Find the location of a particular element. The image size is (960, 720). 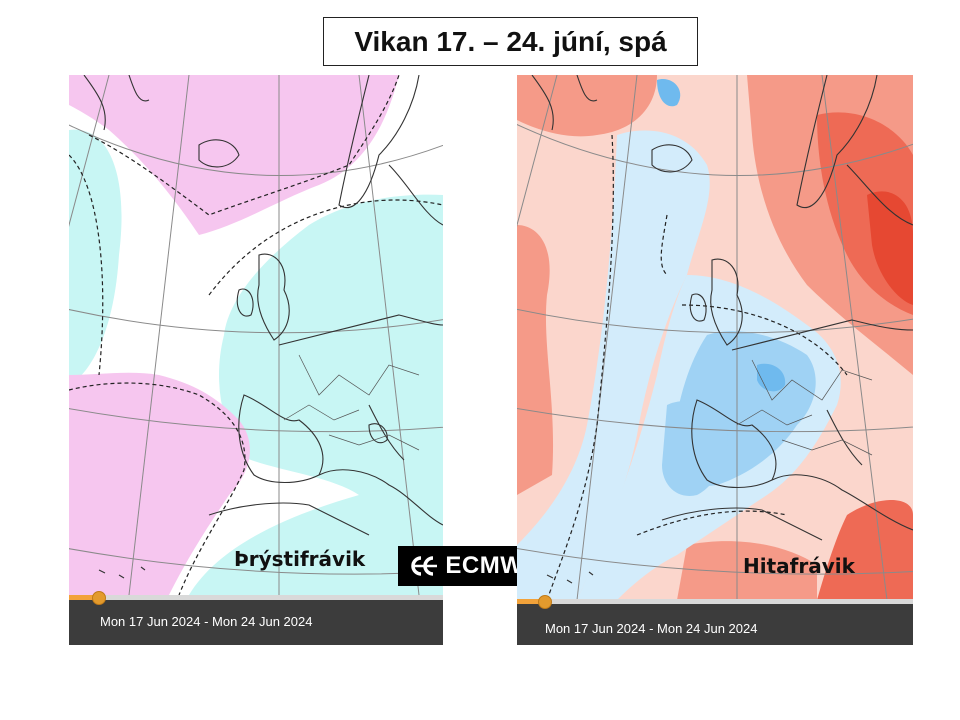

right-timeline-bar: Mon 17 Jun 2024 - Mon 24 Jun 2024 is located at coordinates (715, 620).